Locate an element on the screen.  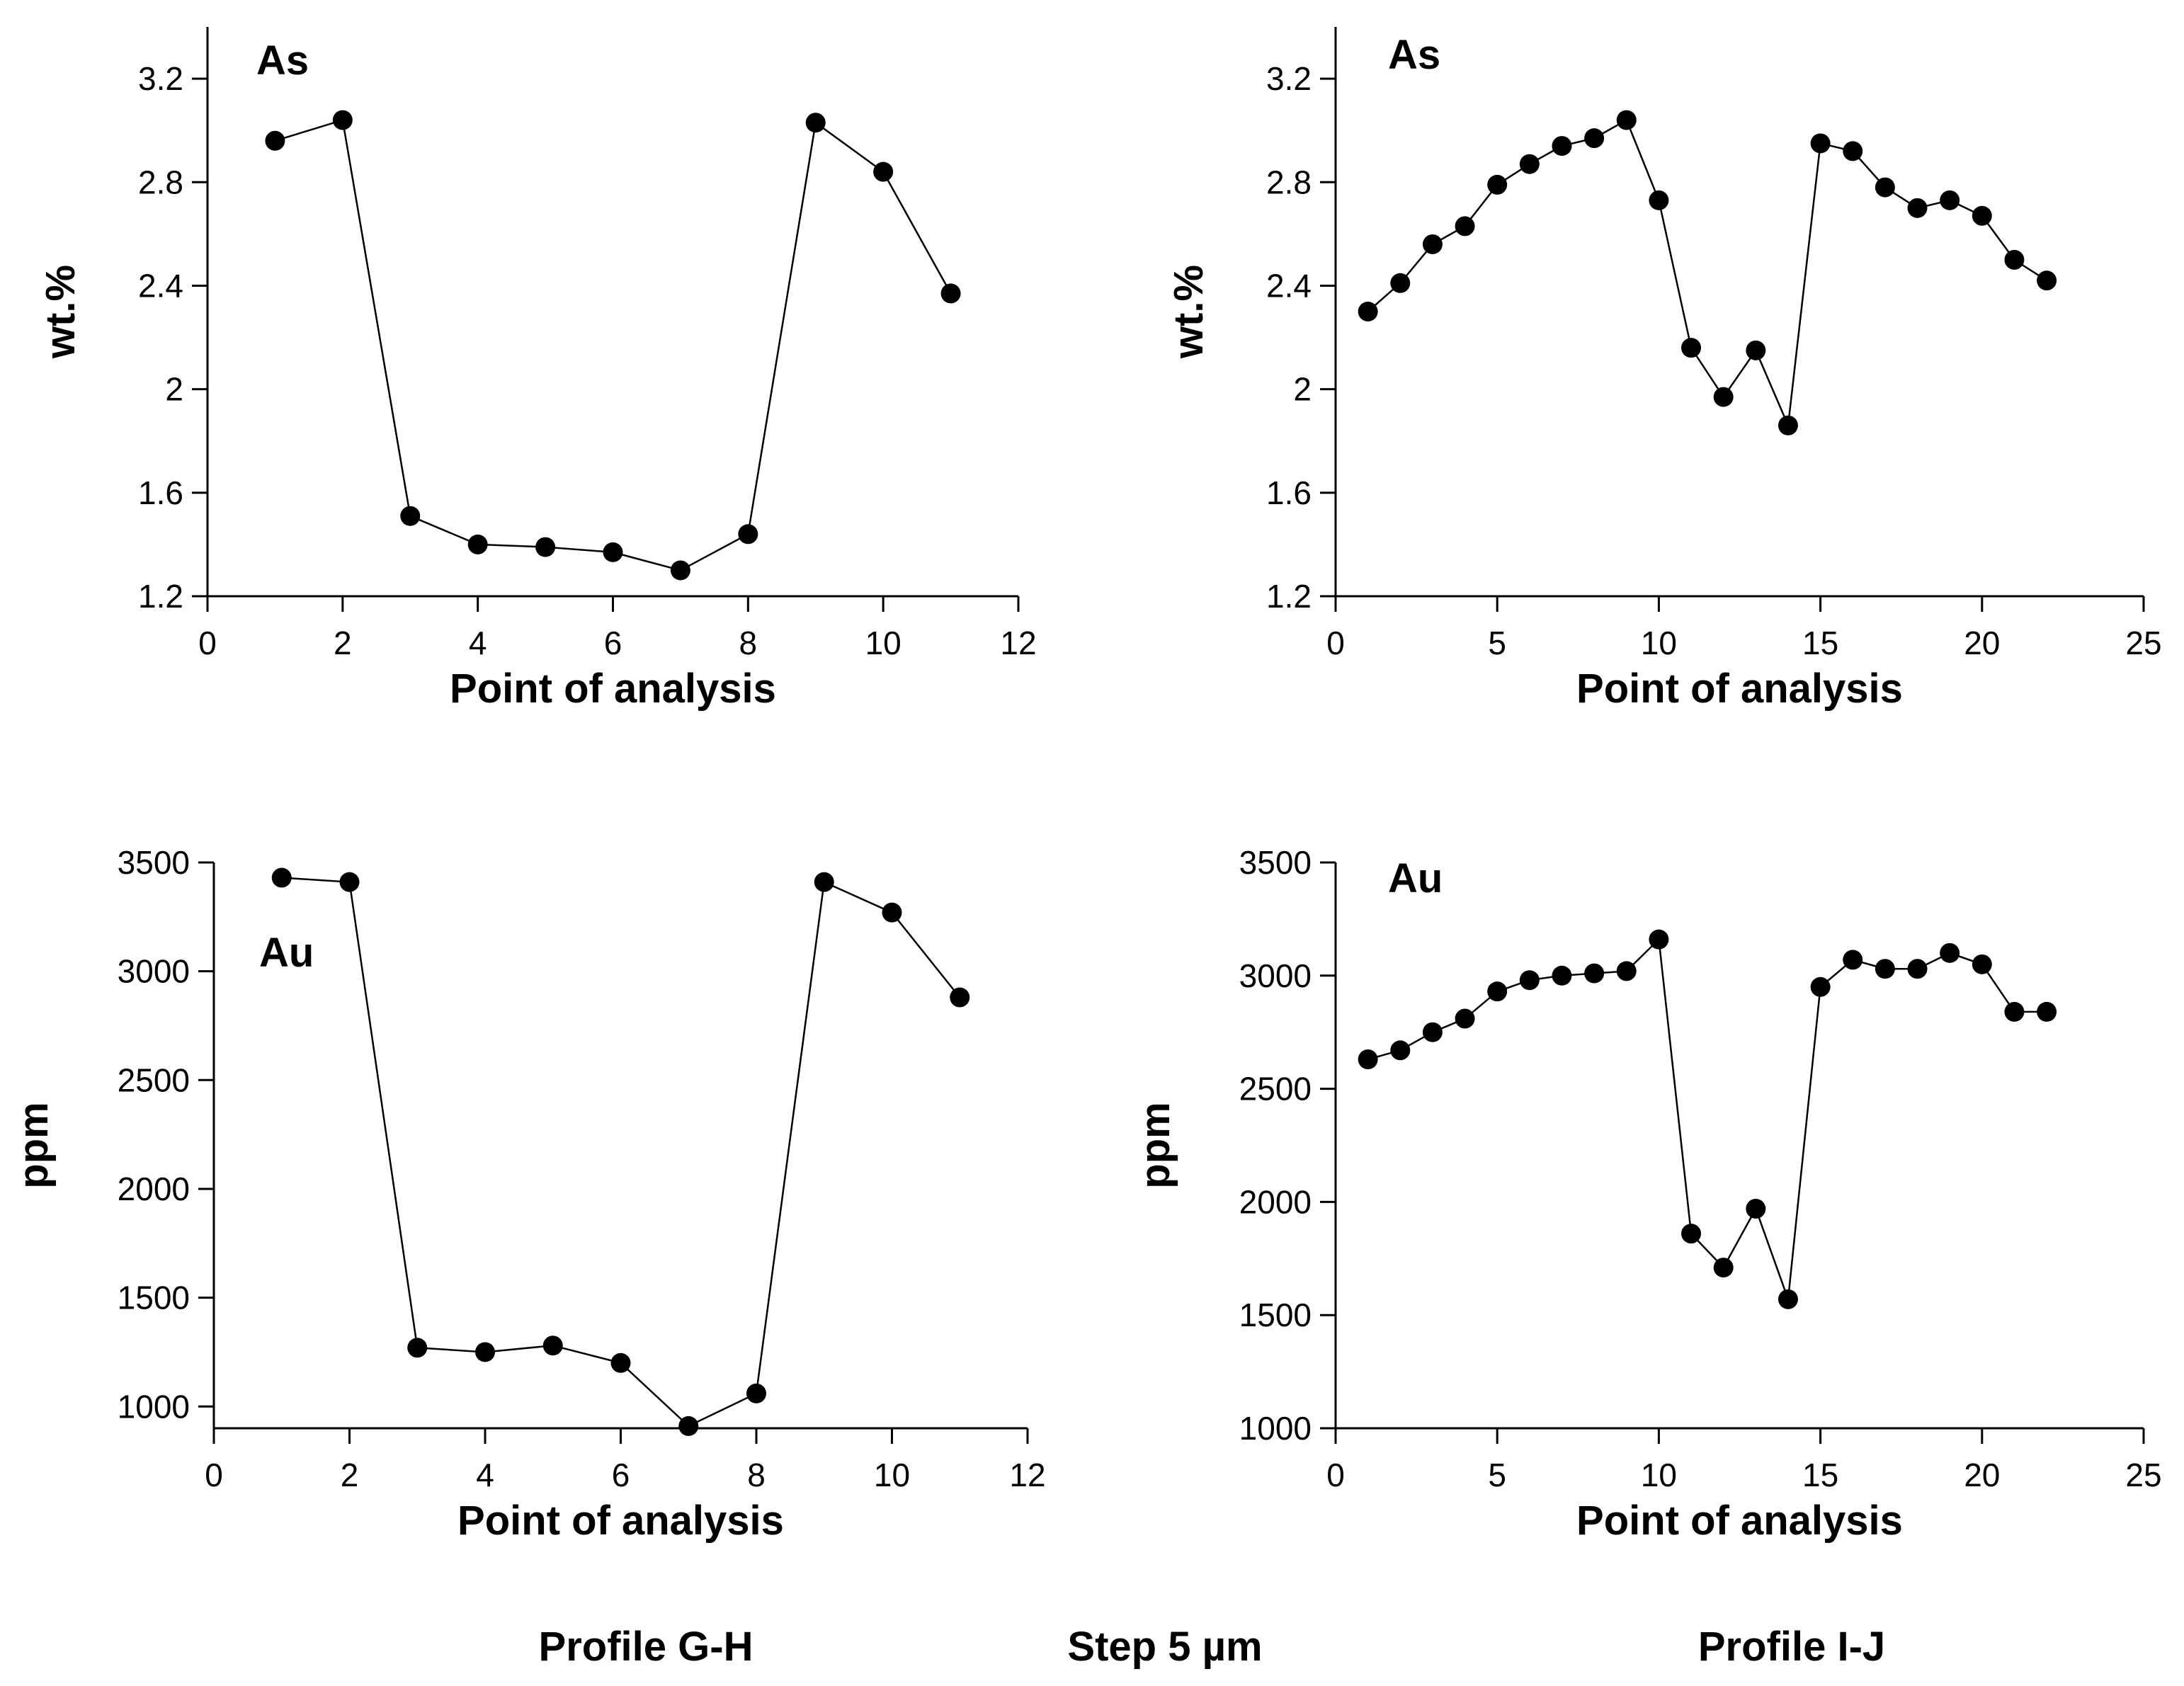
y-axis-title: ppm is located at coordinates (1155, 1145).